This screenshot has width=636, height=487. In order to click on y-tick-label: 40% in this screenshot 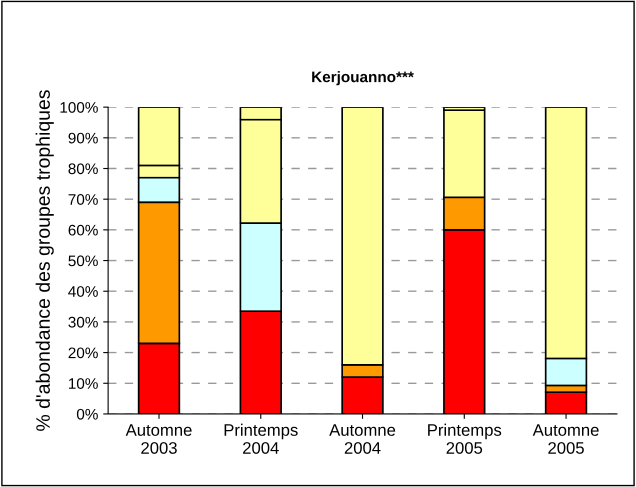, I will do `click(83, 291)`.